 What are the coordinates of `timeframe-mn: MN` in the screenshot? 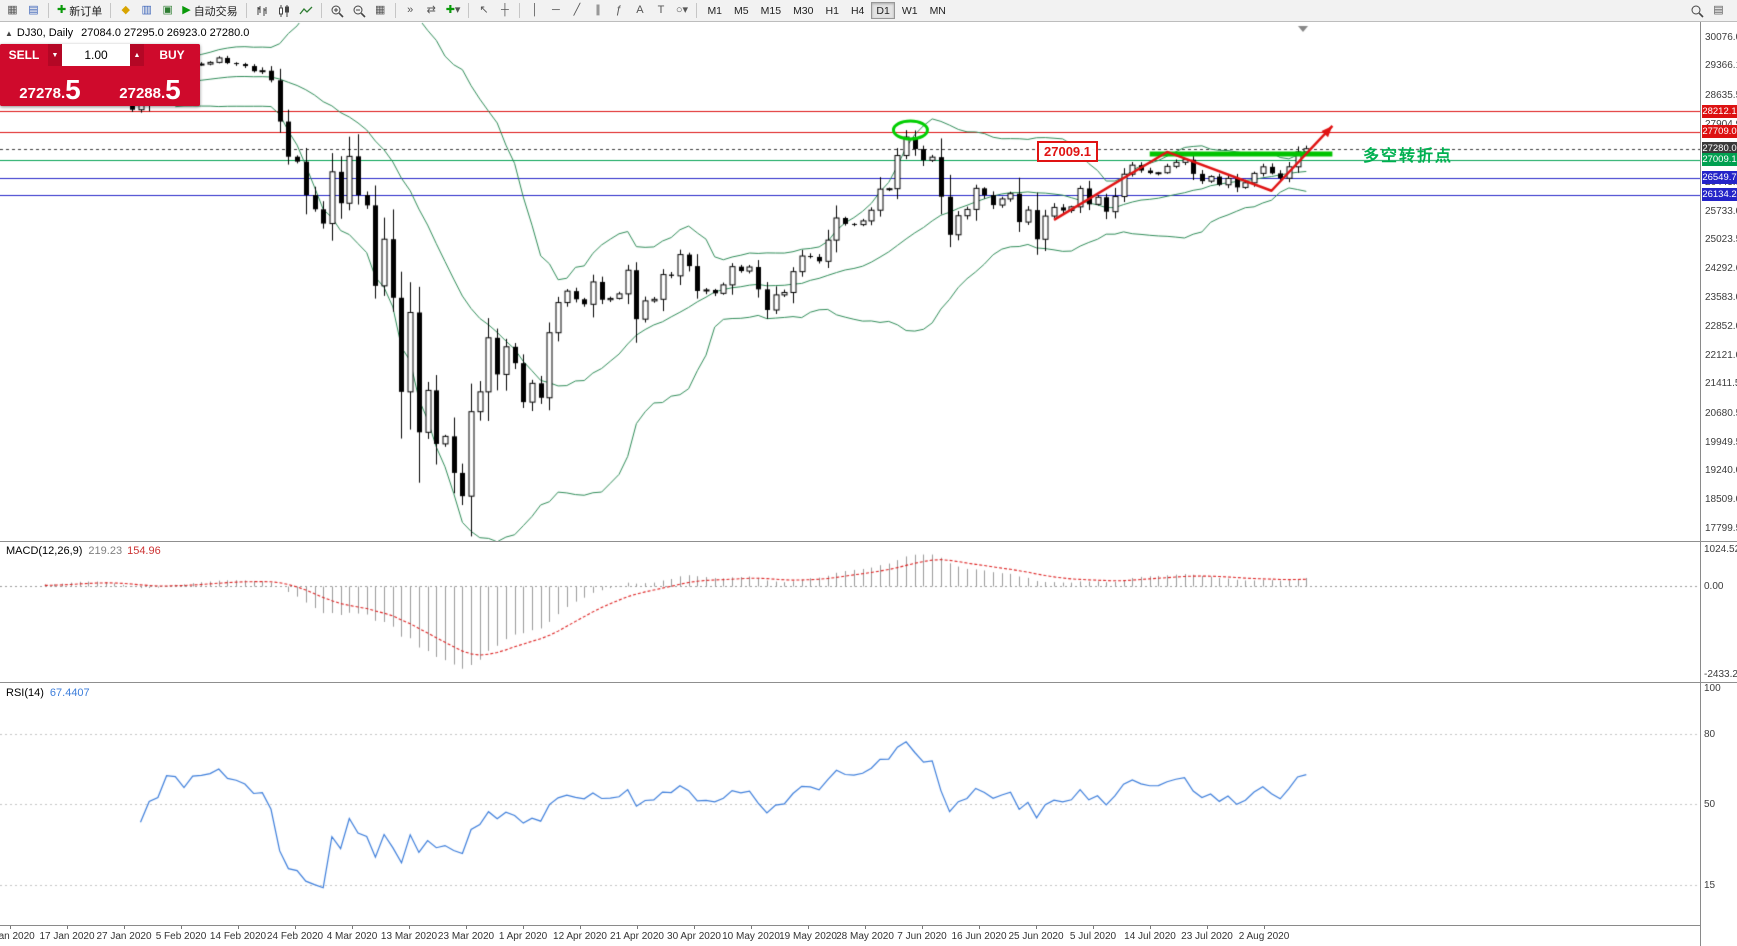 It's located at (938, 10).